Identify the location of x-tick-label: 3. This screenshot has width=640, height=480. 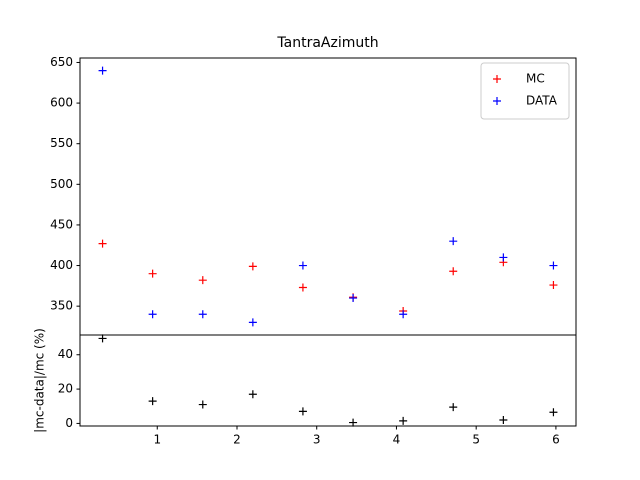
(317, 440).